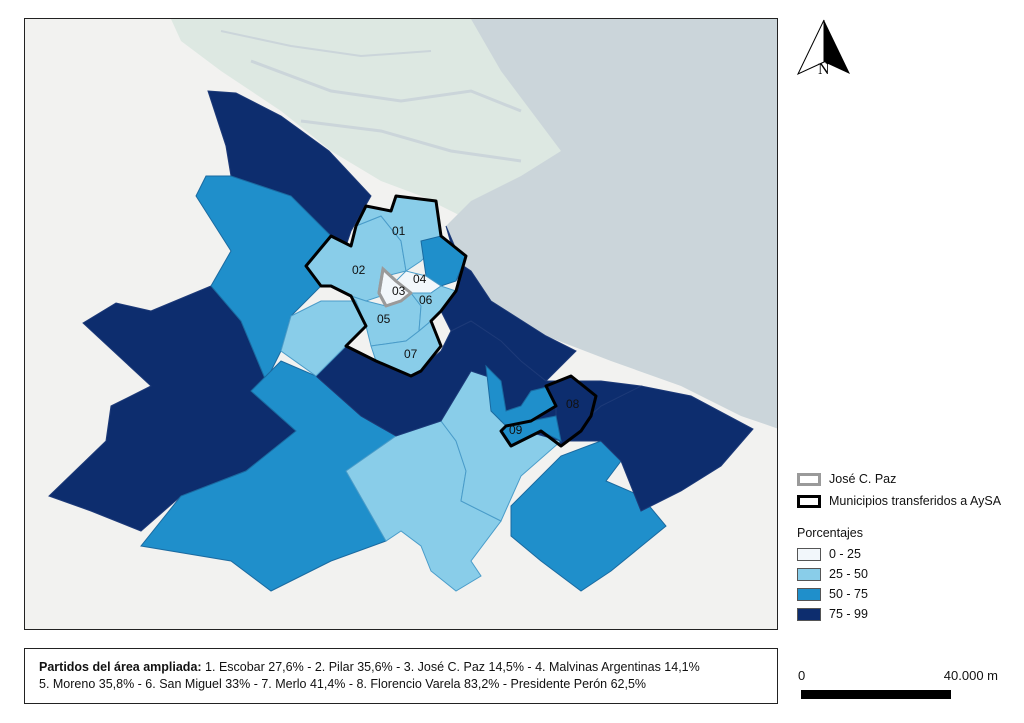 This screenshot has height=723, width=1024. What do you see at coordinates (907, 574) in the screenshot?
I see `legend-range-1: 25 - 50` at bounding box center [907, 574].